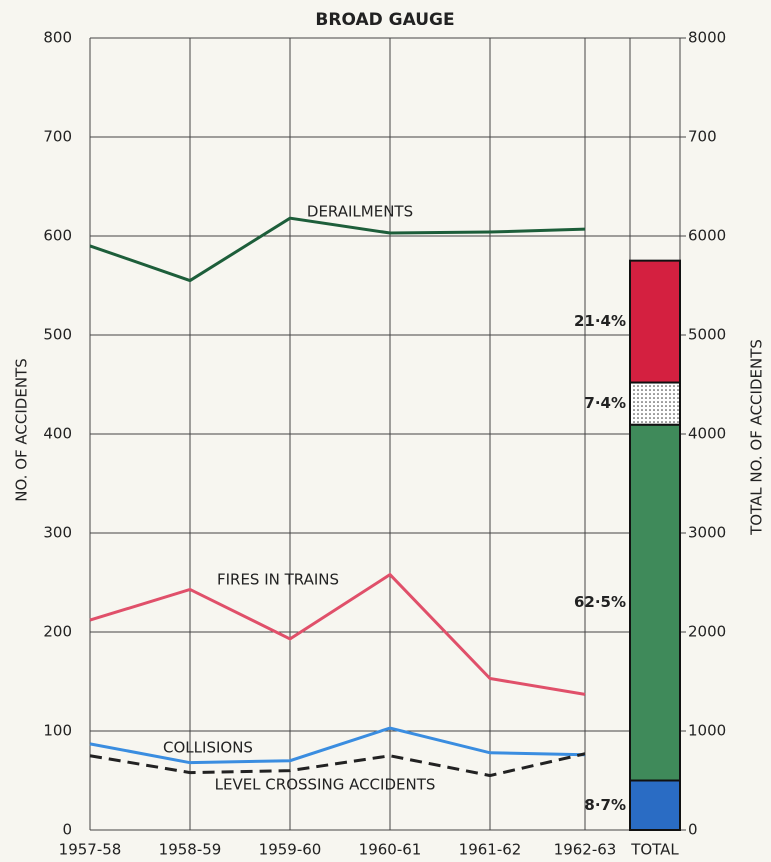 Image resolution: width=771 pixels, height=862 pixels. What do you see at coordinates (57, 434) in the screenshot?
I see `y-tick-label: 400` at bounding box center [57, 434].